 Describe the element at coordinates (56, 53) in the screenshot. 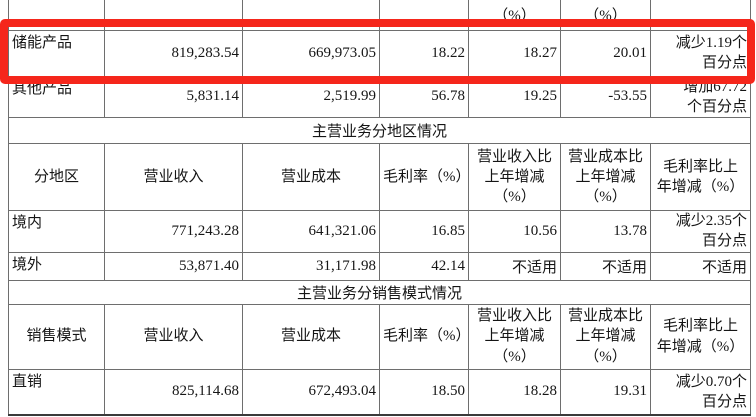

I see `row-label: 储能产品` at that location.